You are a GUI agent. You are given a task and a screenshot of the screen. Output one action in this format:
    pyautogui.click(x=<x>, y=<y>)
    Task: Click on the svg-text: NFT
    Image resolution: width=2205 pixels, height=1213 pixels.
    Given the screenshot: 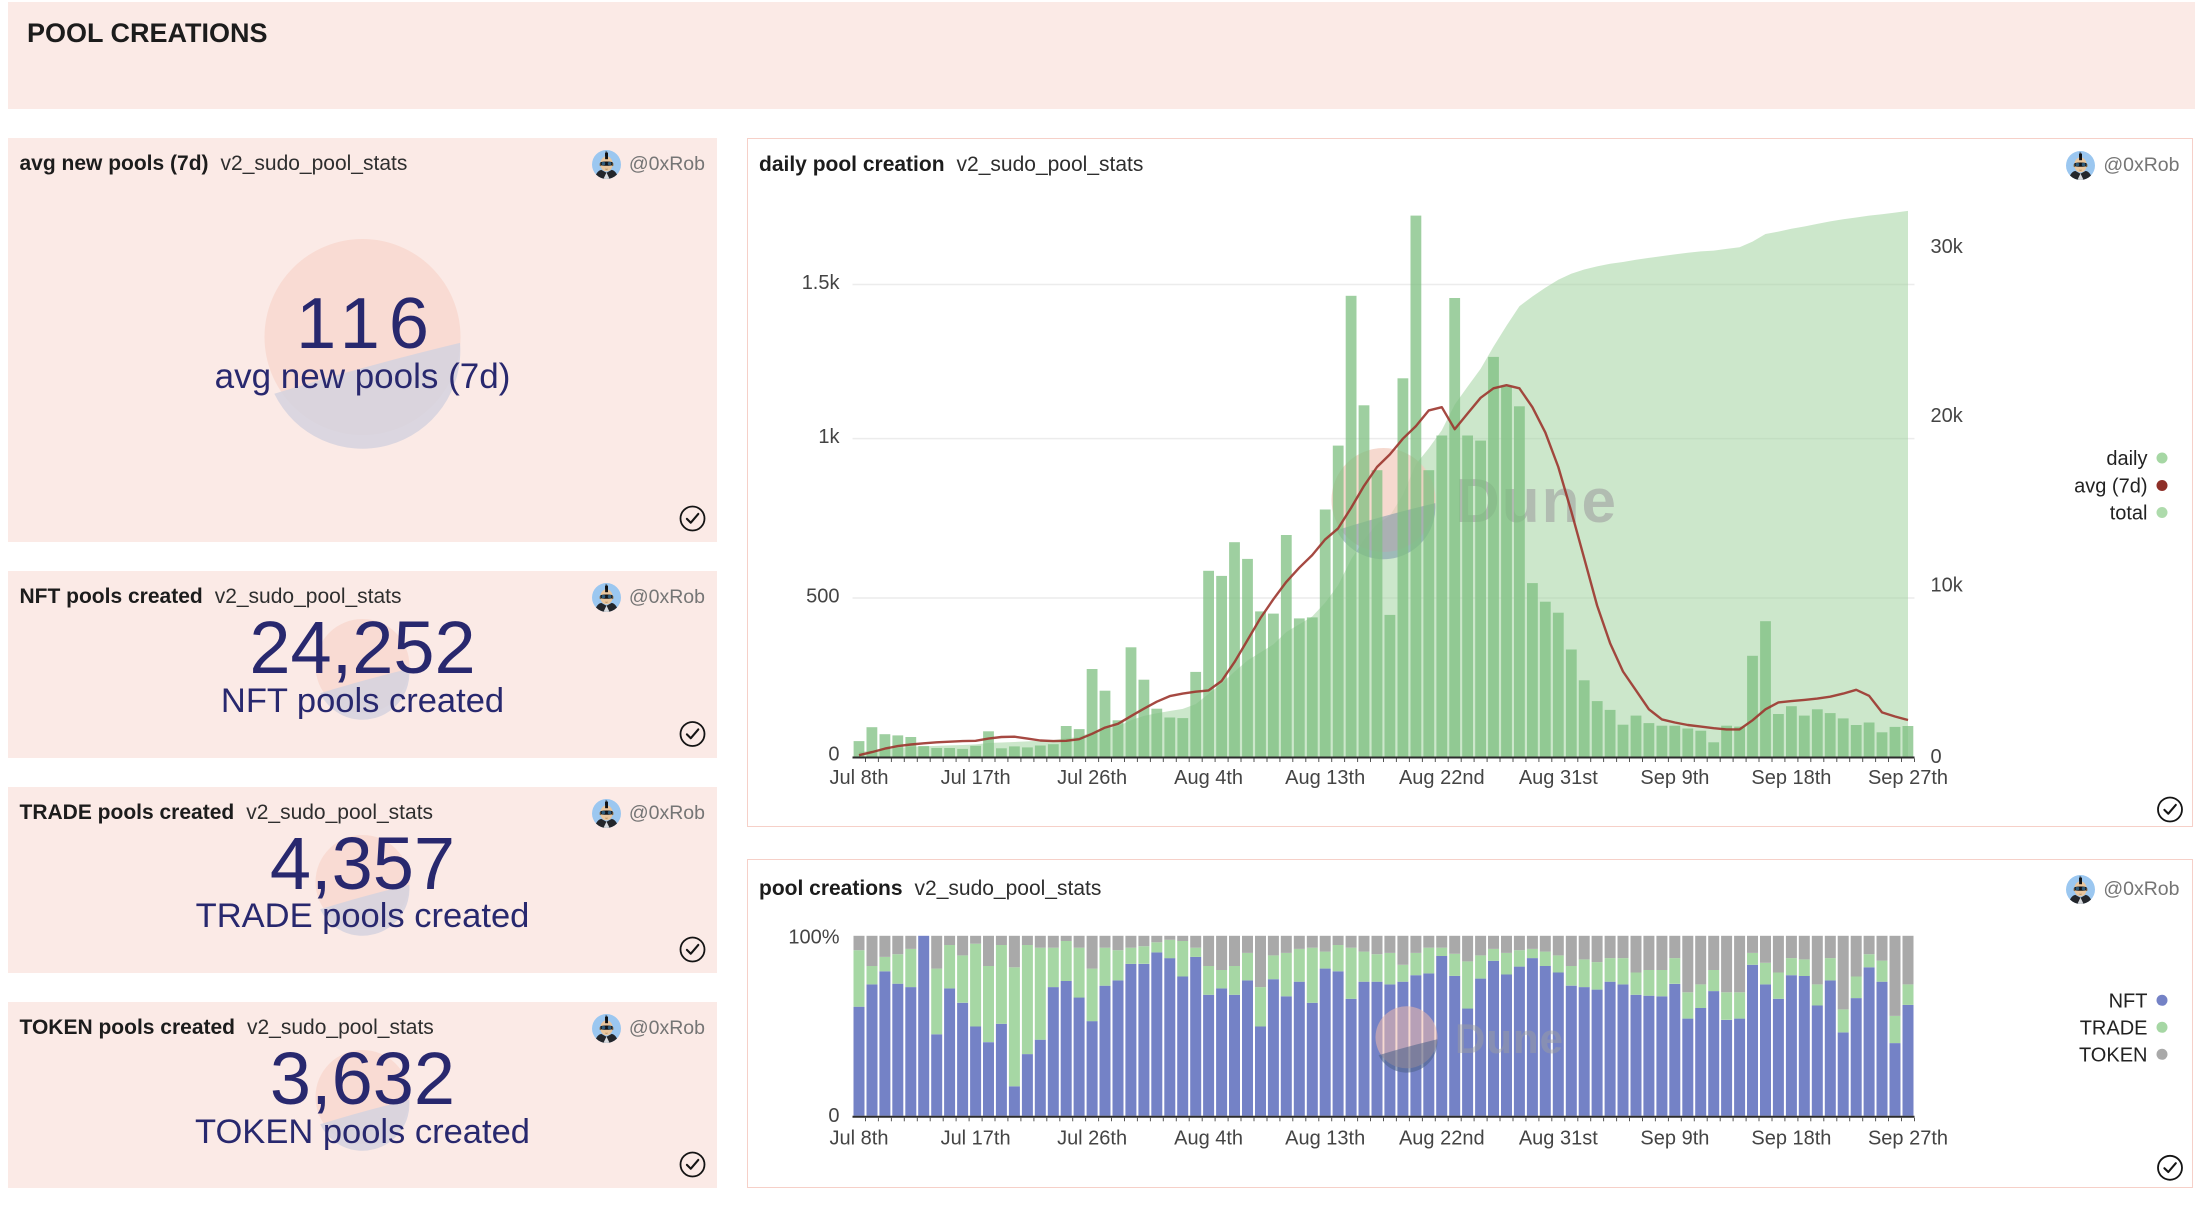 What is the action you would take?
    pyautogui.click(x=2127, y=1001)
    